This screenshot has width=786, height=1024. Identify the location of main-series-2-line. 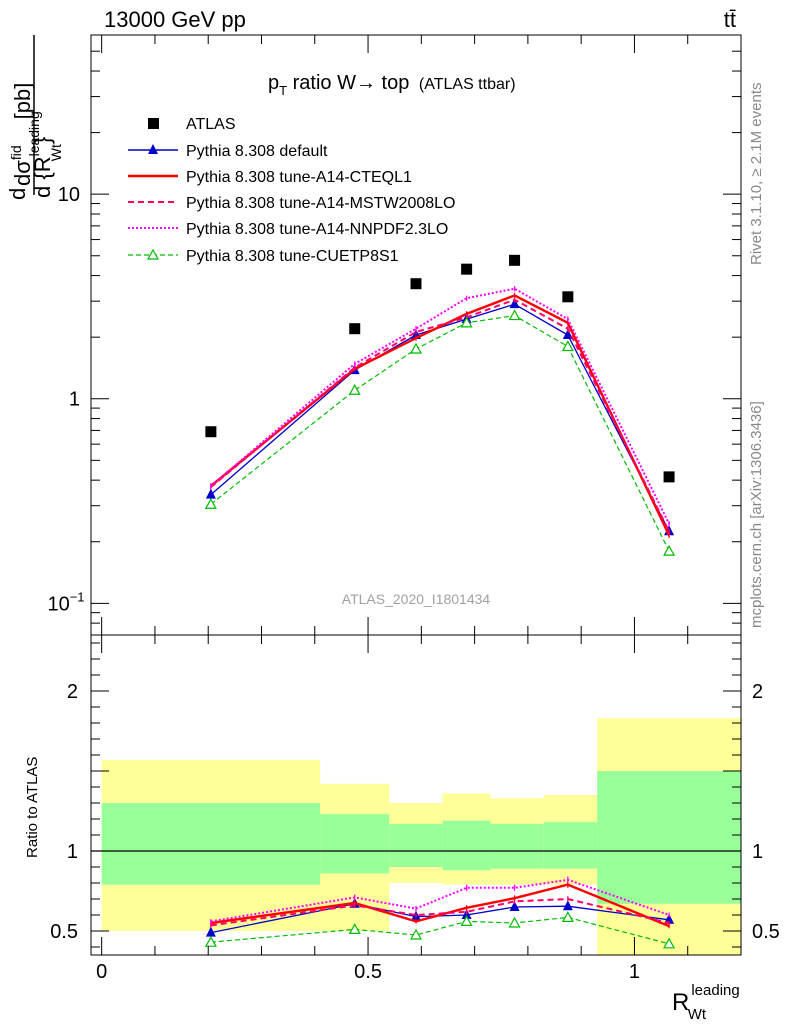
(440, 415).